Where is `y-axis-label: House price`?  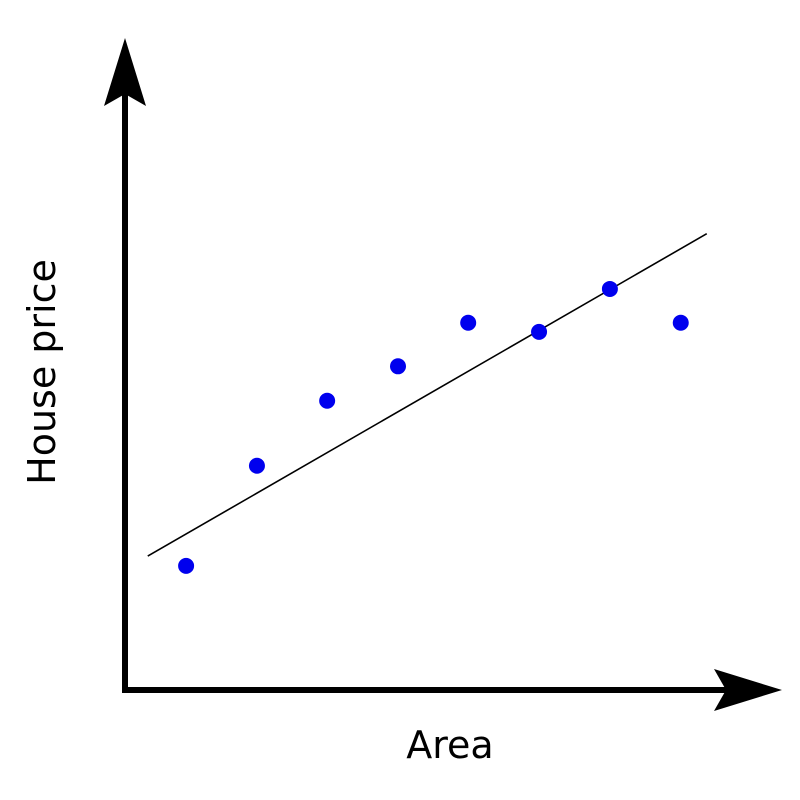 y-axis-label: House price is located at coordinates (42, 372).